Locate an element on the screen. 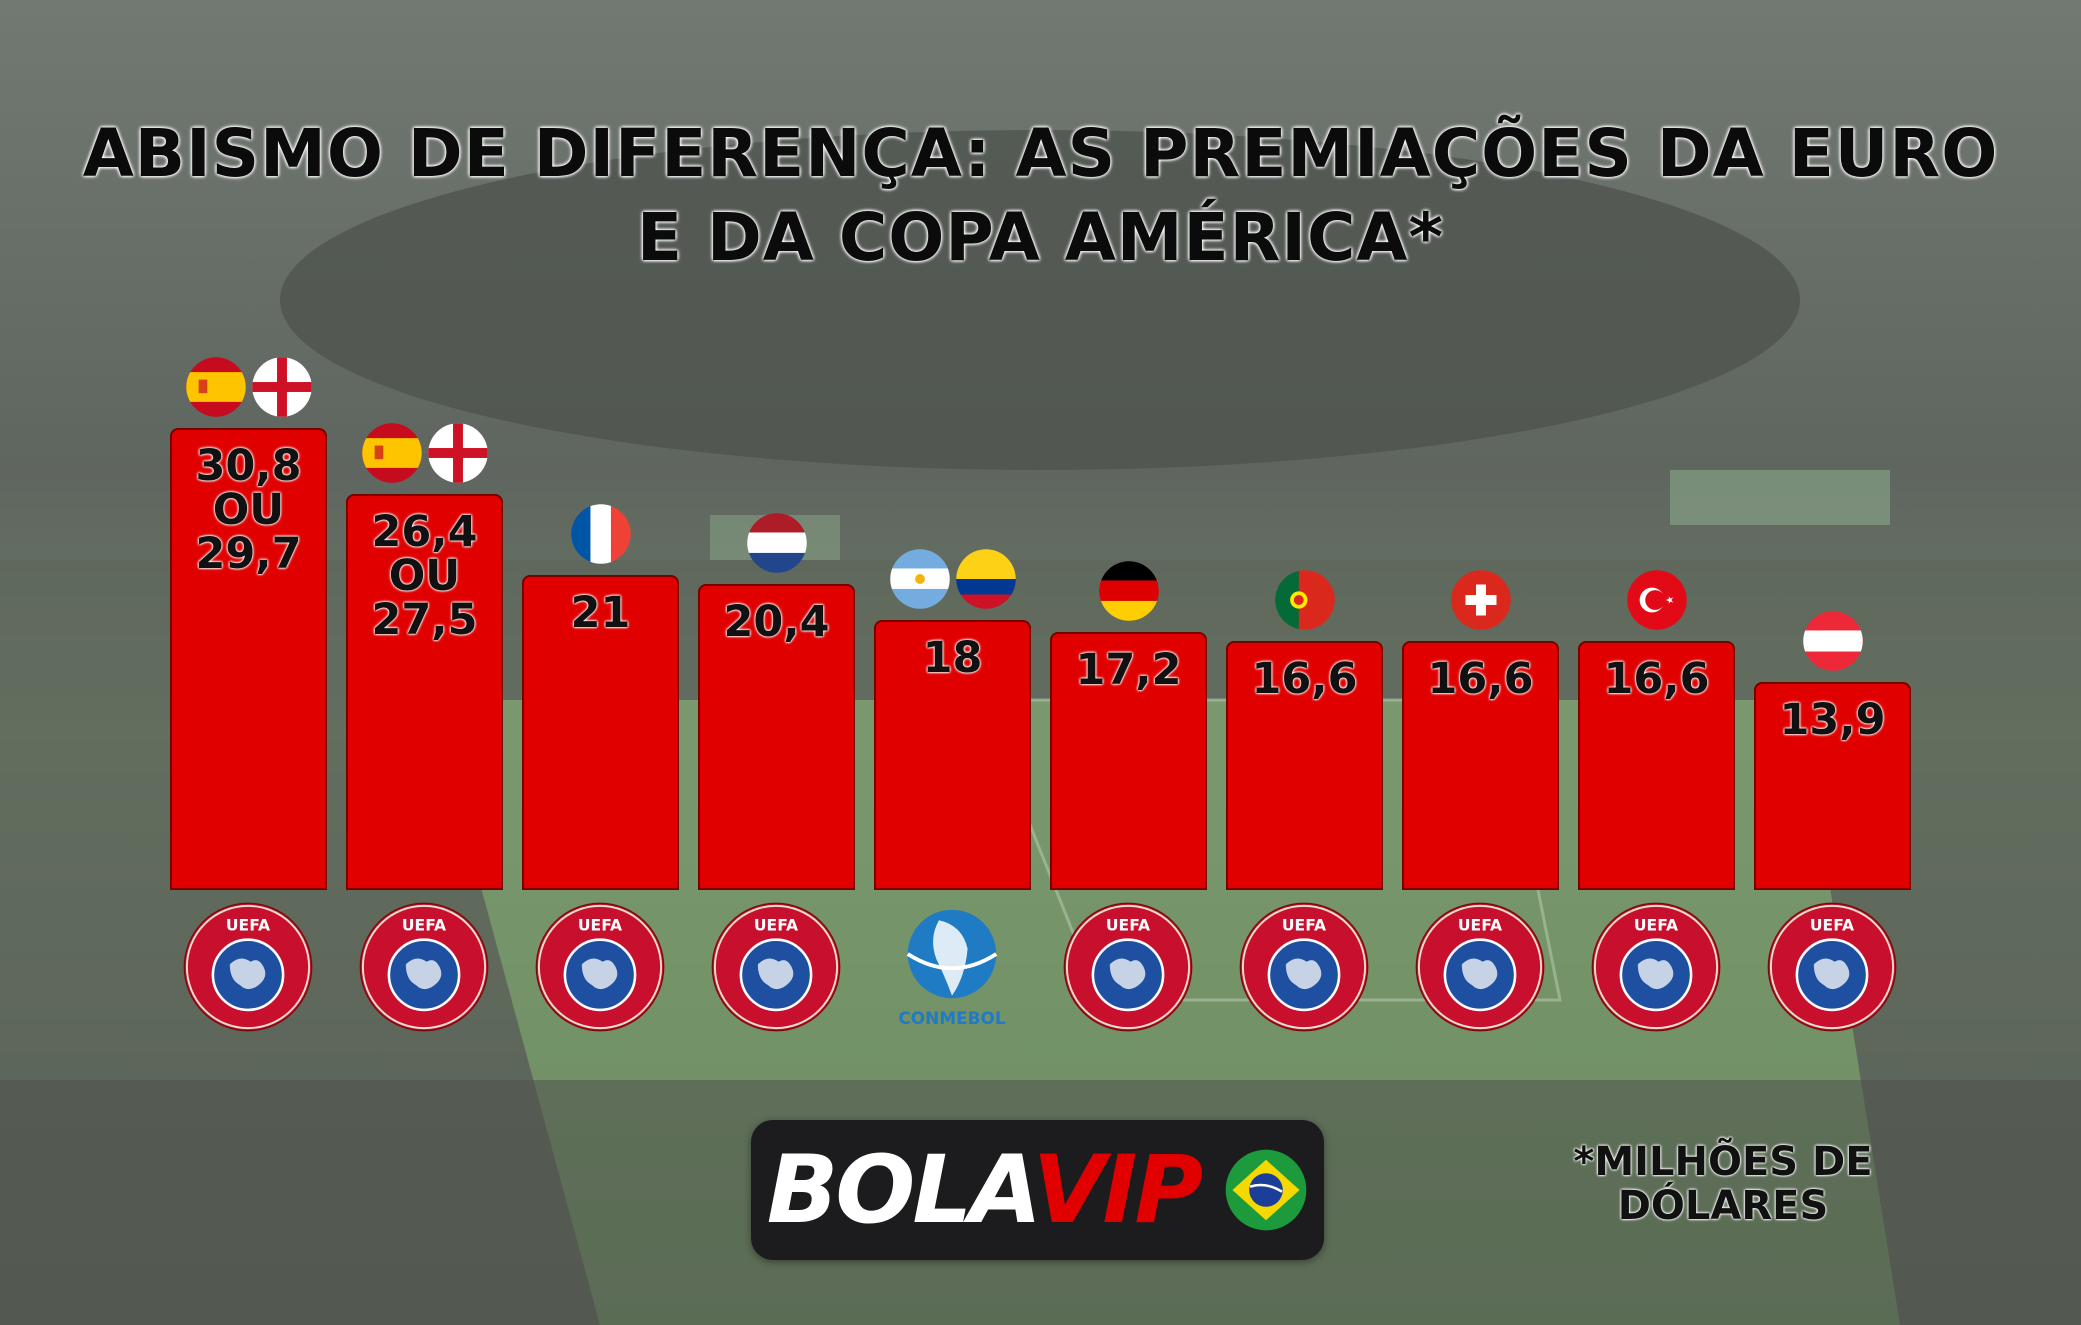 This screenshot has height=1325, width=2081. bar-value-label: 21 is located at coordinates (600, 613).